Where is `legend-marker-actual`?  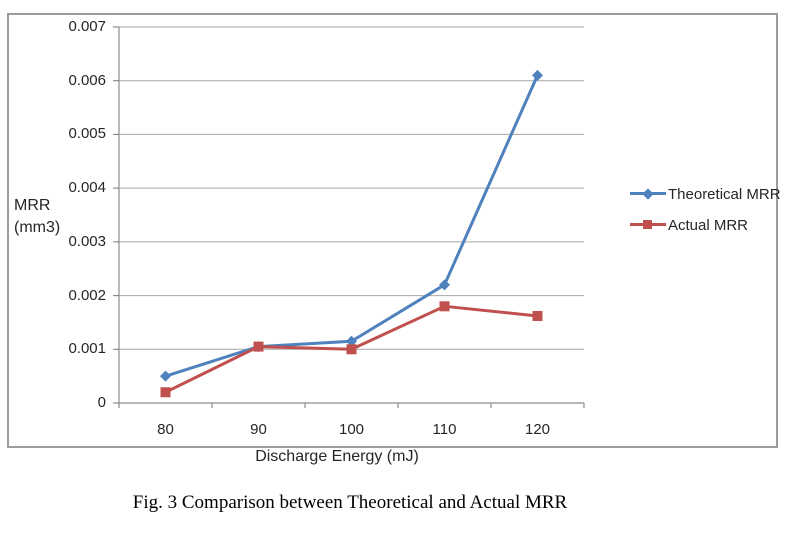 legend-marker-actual is located at coordinates (648, 225).